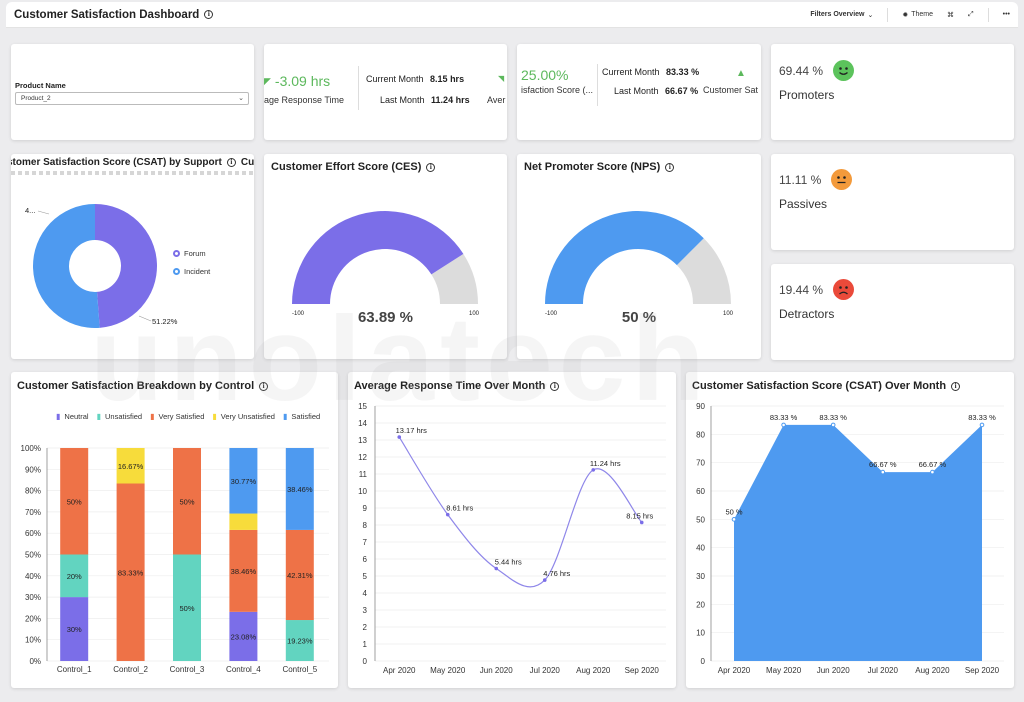  Describe the element at coordinates (35, 661) in the screenshot. I see `y-tick-label: 0%` at that location.